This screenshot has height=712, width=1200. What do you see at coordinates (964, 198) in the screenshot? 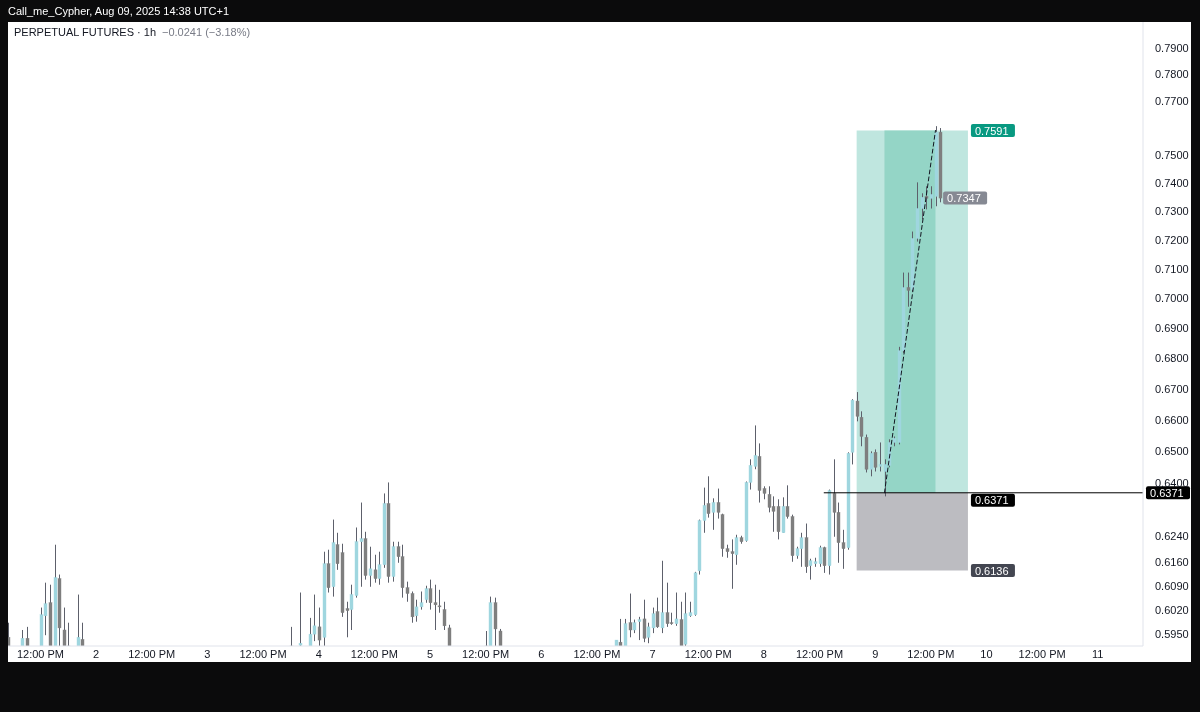
I see `annotation: 0.7347` at bounding box center [964, 198].